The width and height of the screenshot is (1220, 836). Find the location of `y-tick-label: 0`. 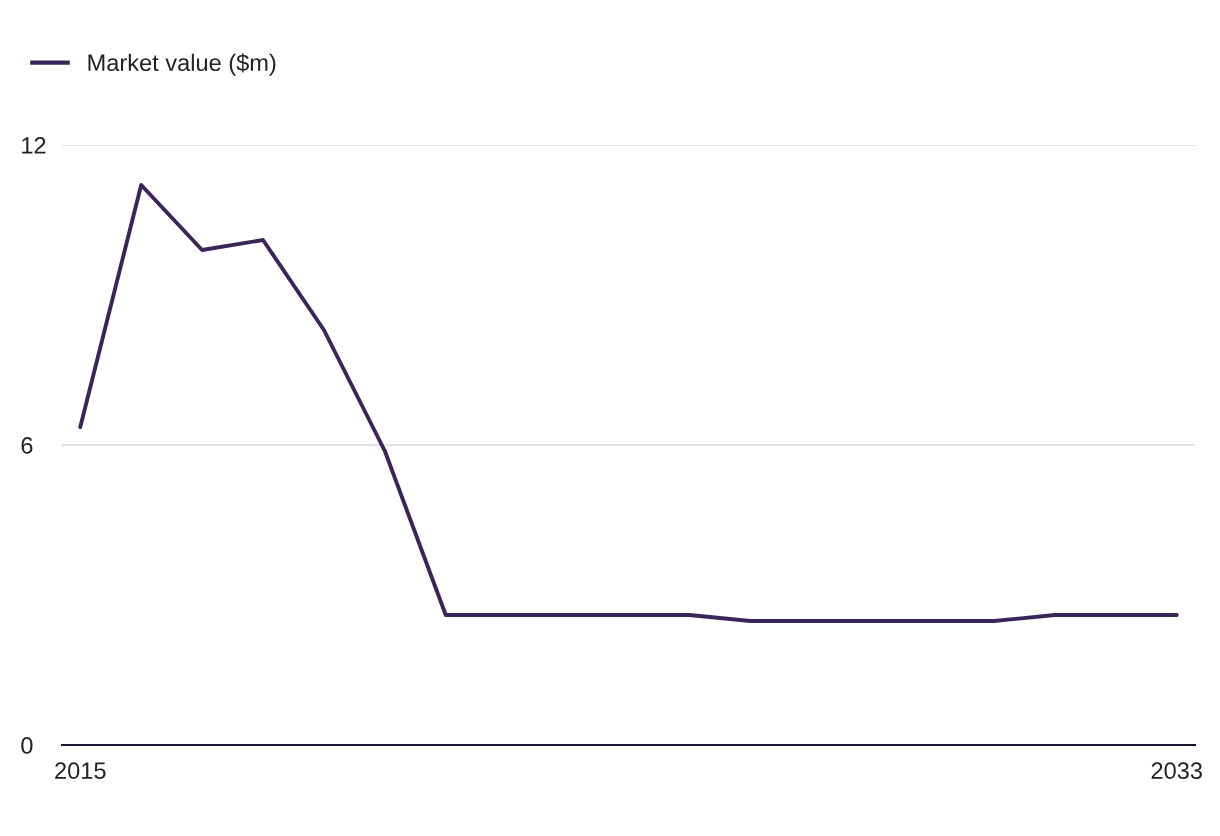

y-tick-label: 0 is located at coordinates (27, 745).